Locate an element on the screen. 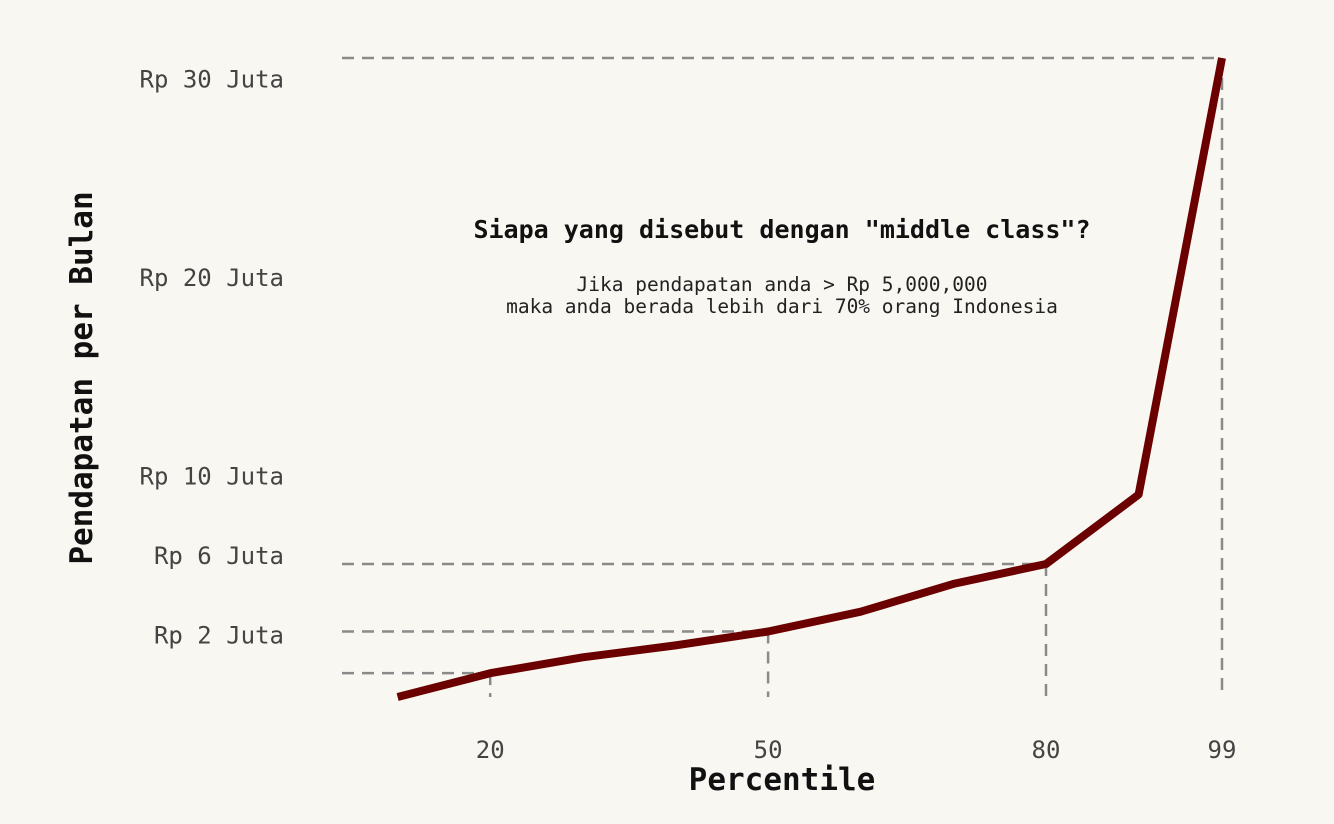 Image resolution: width=1334 pixels, height=824 pixels. y-tick-label-2: Rp 10 Juta is located at coordinates (212, 477).